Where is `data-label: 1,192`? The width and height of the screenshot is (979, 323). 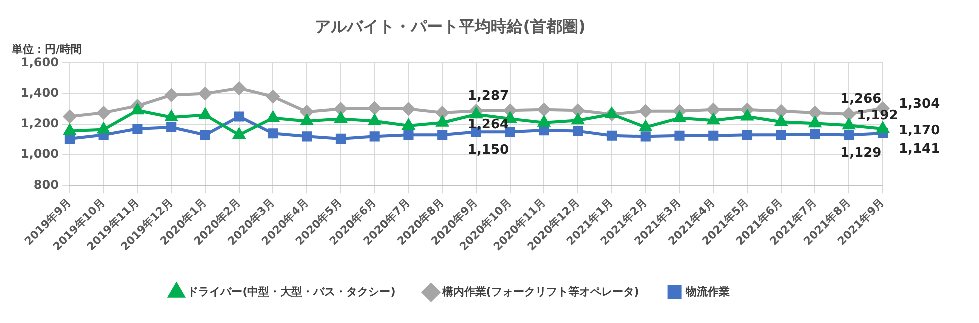
data-label: 1,192 is located at coordinates (877, 116).